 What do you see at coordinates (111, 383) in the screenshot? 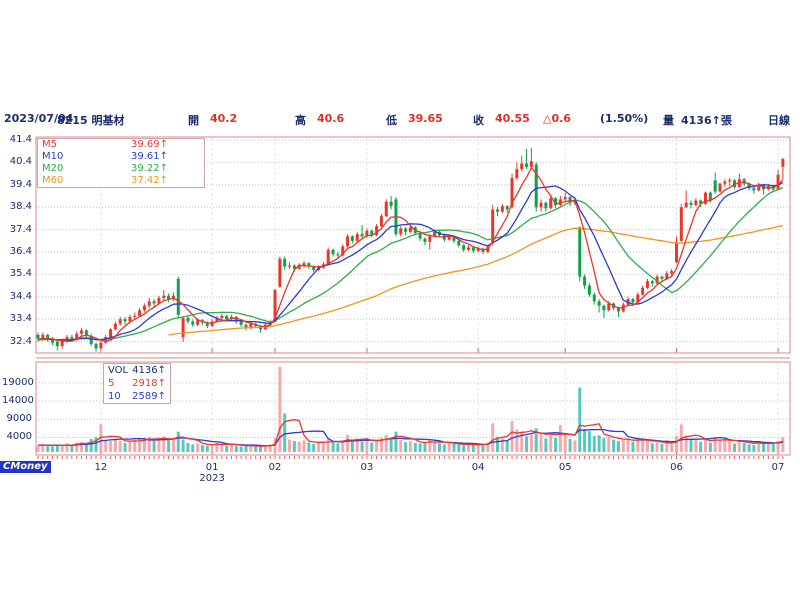
I see `vol-legend-label: 5` at bounding box center [111, 383].